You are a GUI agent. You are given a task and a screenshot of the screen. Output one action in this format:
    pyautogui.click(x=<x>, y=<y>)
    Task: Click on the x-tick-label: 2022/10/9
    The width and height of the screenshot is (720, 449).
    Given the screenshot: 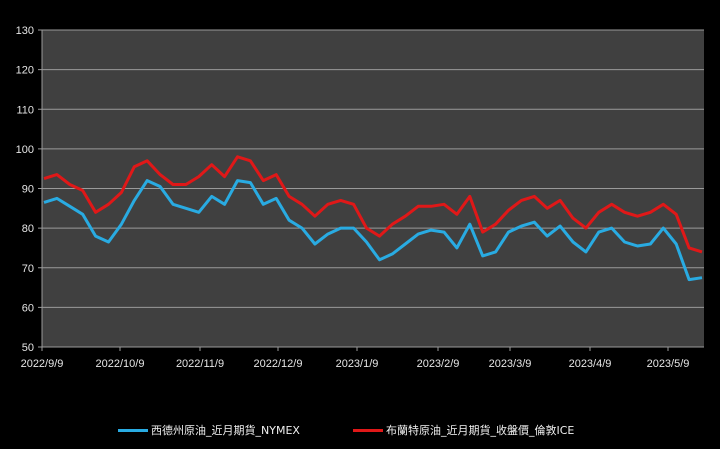 What is the action you would take?
    pyautogui.click(x=120, y=364)
    